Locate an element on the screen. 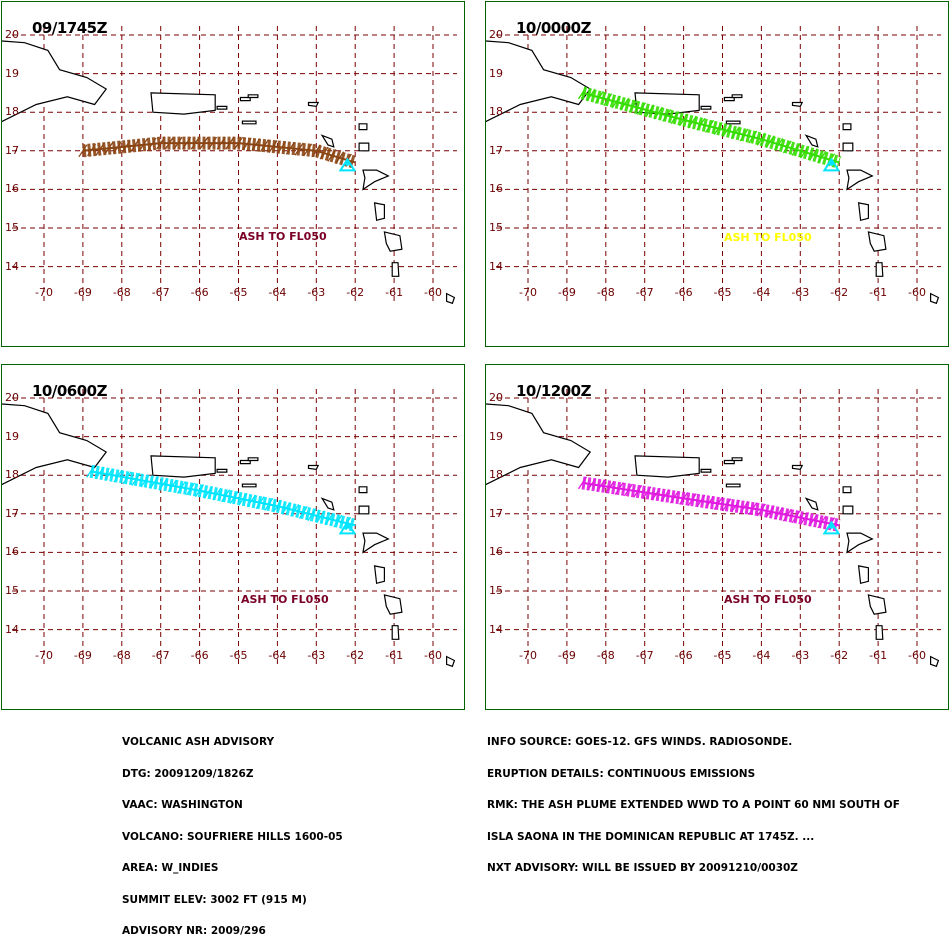  coastline-vi2 is located at coordinates (253, 96).